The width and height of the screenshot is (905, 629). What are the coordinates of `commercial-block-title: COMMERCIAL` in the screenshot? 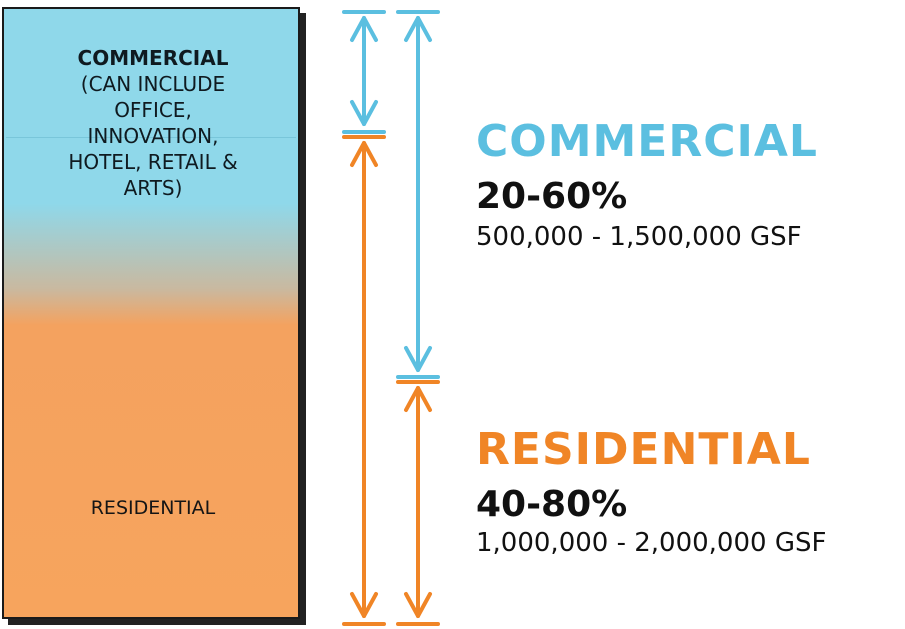 It's located at (153, 58).